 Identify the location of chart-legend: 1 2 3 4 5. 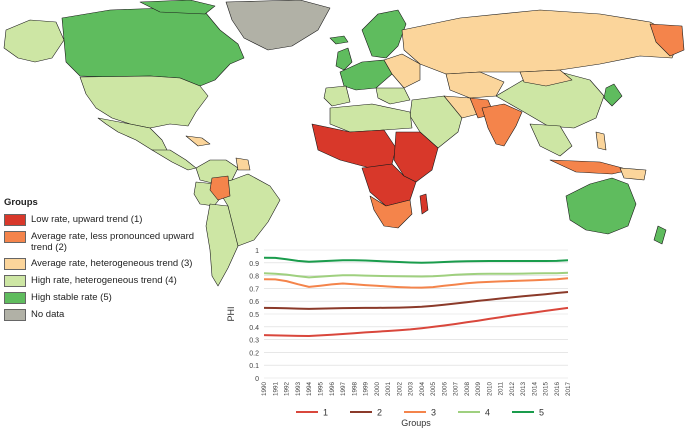
(420, 413).